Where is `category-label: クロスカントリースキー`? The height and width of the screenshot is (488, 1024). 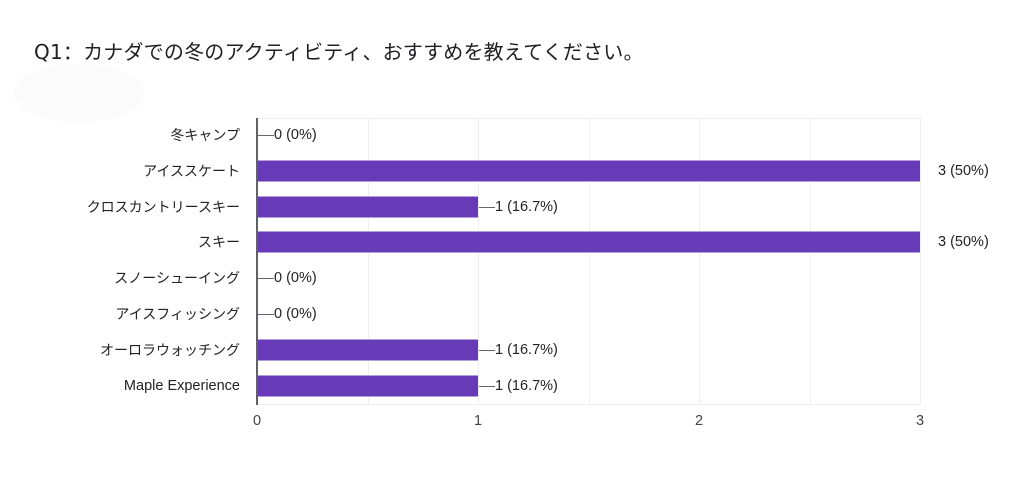
category-label: クロスカントリースキー is located at coordinates (163, 207).